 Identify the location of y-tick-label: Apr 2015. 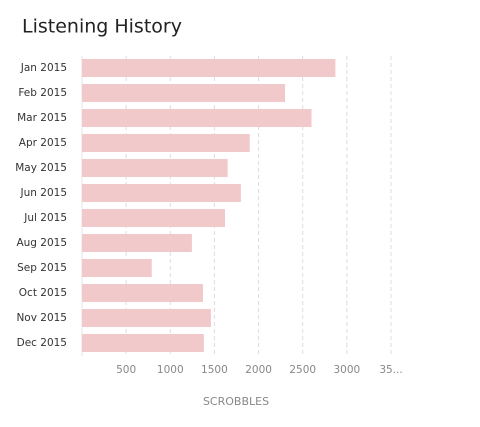
(43, 143).